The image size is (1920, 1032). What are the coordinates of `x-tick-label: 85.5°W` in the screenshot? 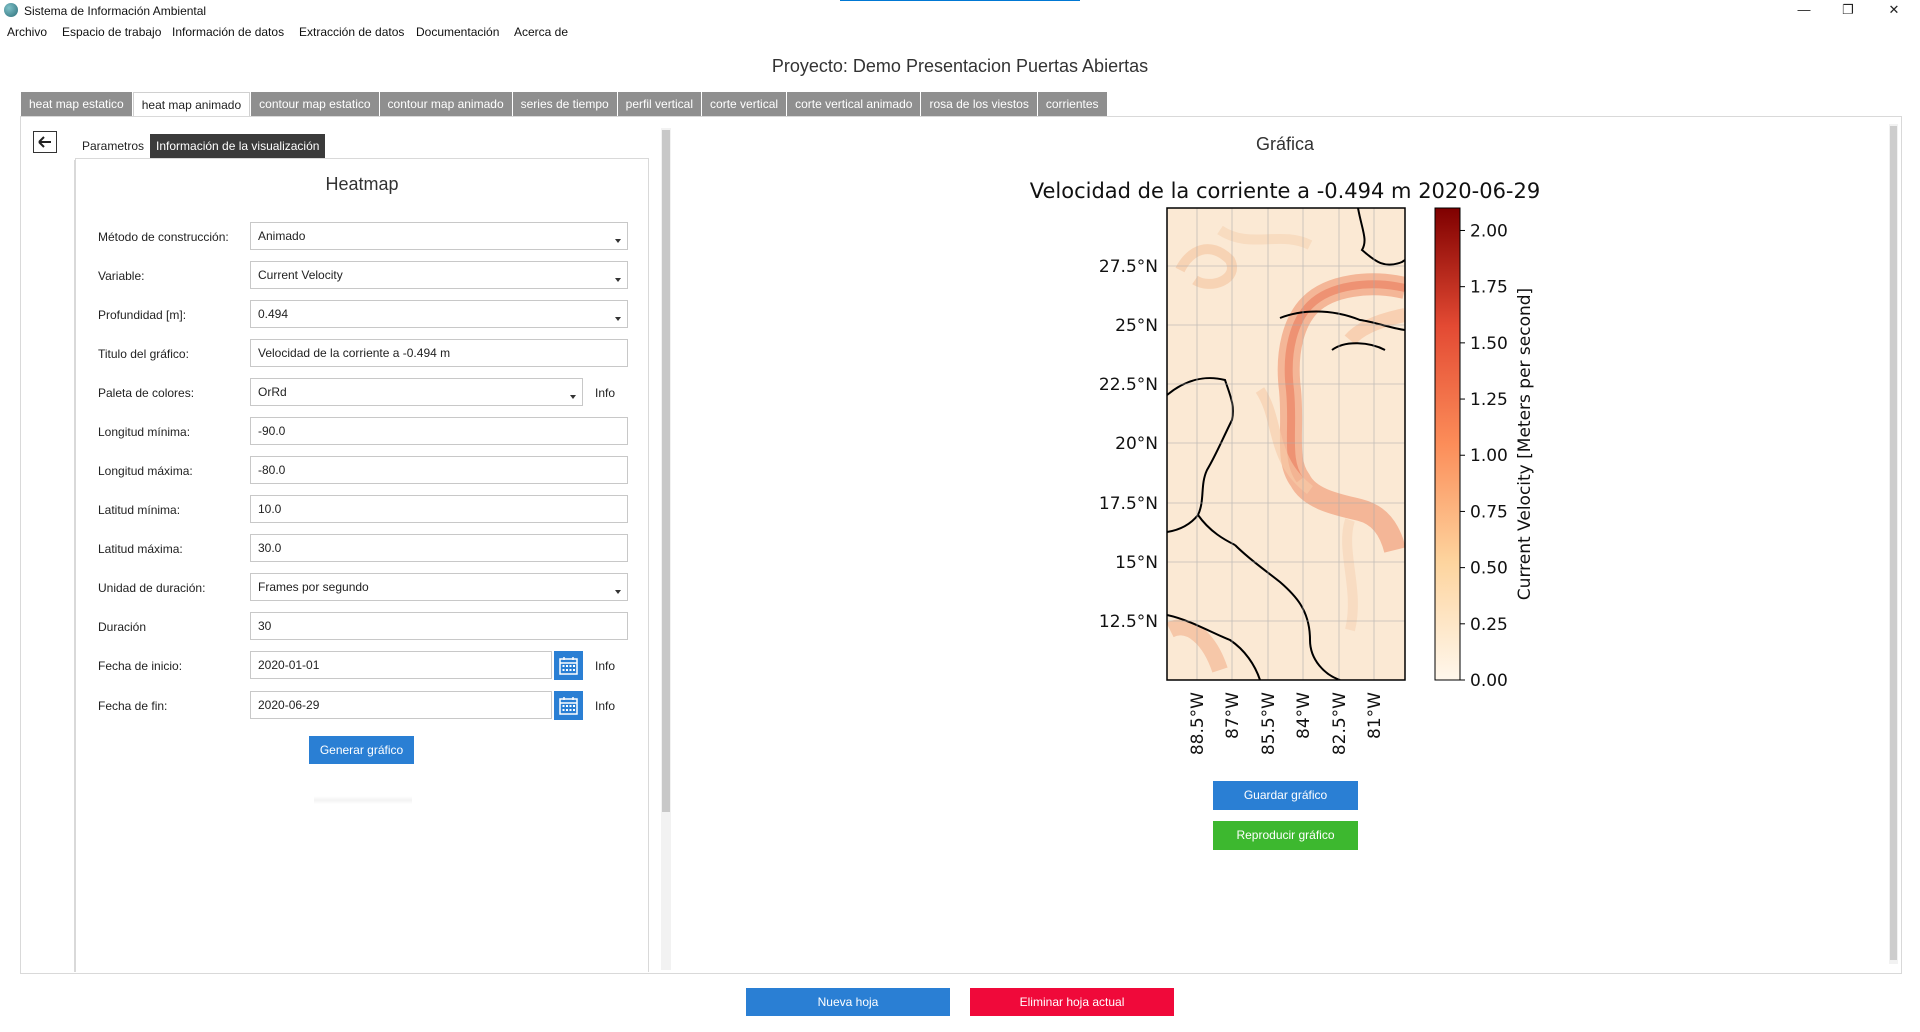 It's located at (1269, 723).